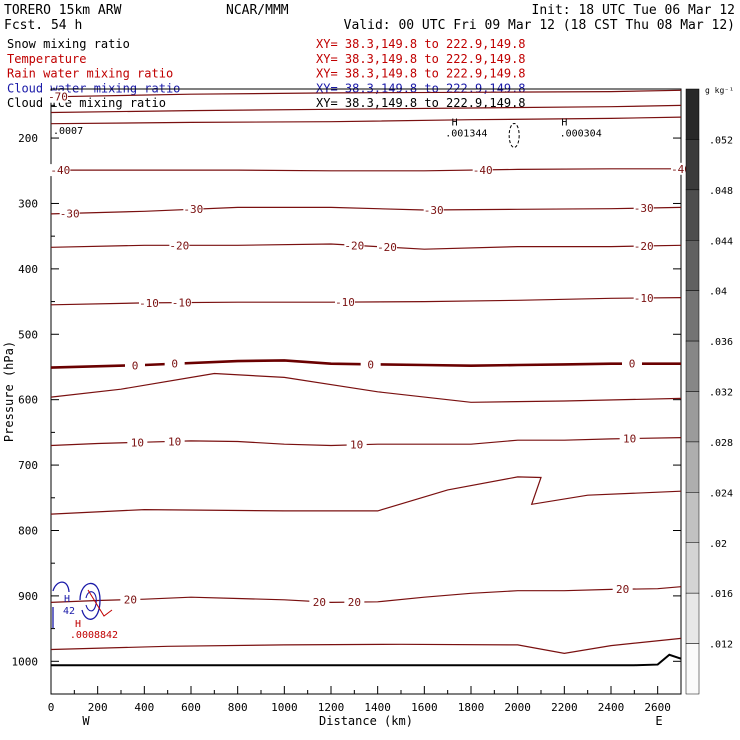  Describe the element at coordinates (100, 603) in the screenshot. I see `rain-contour` at that location.